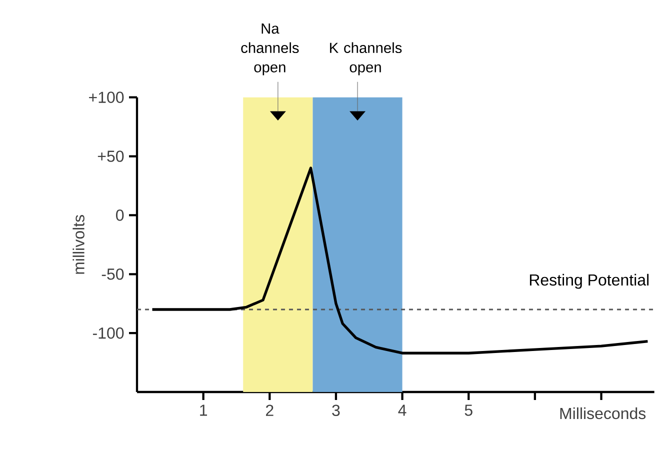  What do you see at coordinates (603, 413) in the screenshot?
I see `x-axis-title: Milliseconds` at bounding box center [603, 413].